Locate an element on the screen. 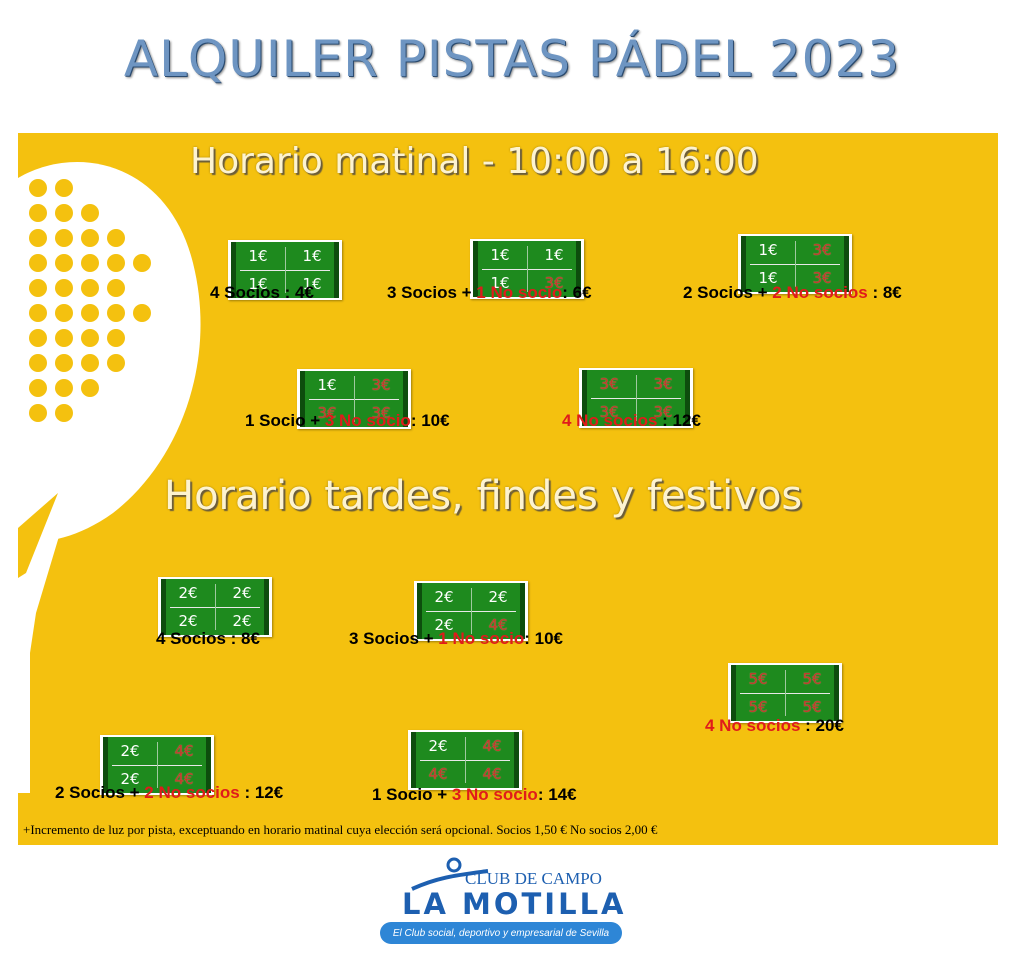 Image resolution: width=1024 pixels, height=972 pixels. court-diagram: 3€ 3€ 3€ 3€ is located at coordinates (636, 398).